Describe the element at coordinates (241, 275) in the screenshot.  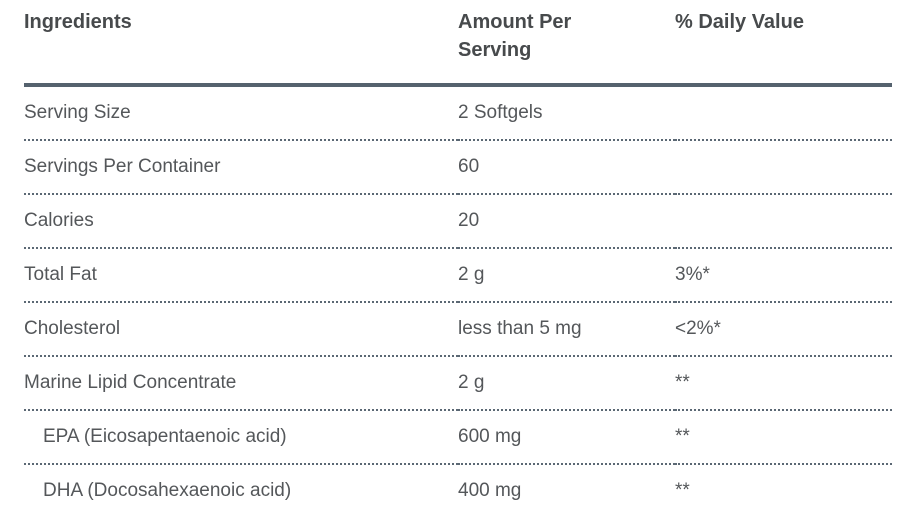
I see `ingredient-cell: Total Fat` at that location.